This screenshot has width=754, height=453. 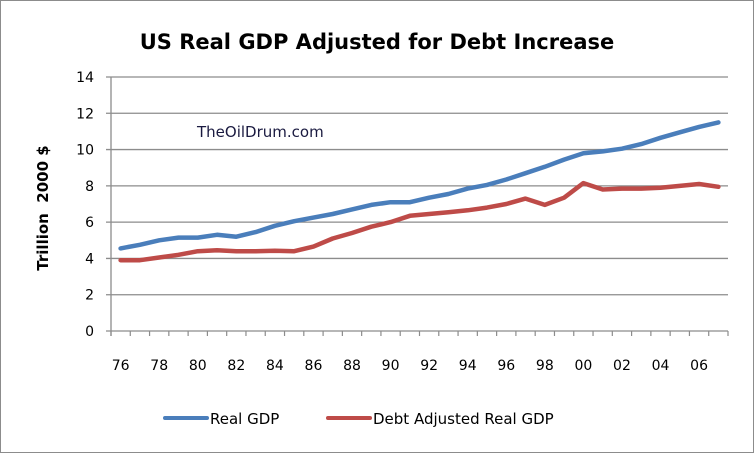 What do you see at coordinates (198, 366) in the screenshot?
I see `x-tick-label: 80` at bounding box center [198, 366].